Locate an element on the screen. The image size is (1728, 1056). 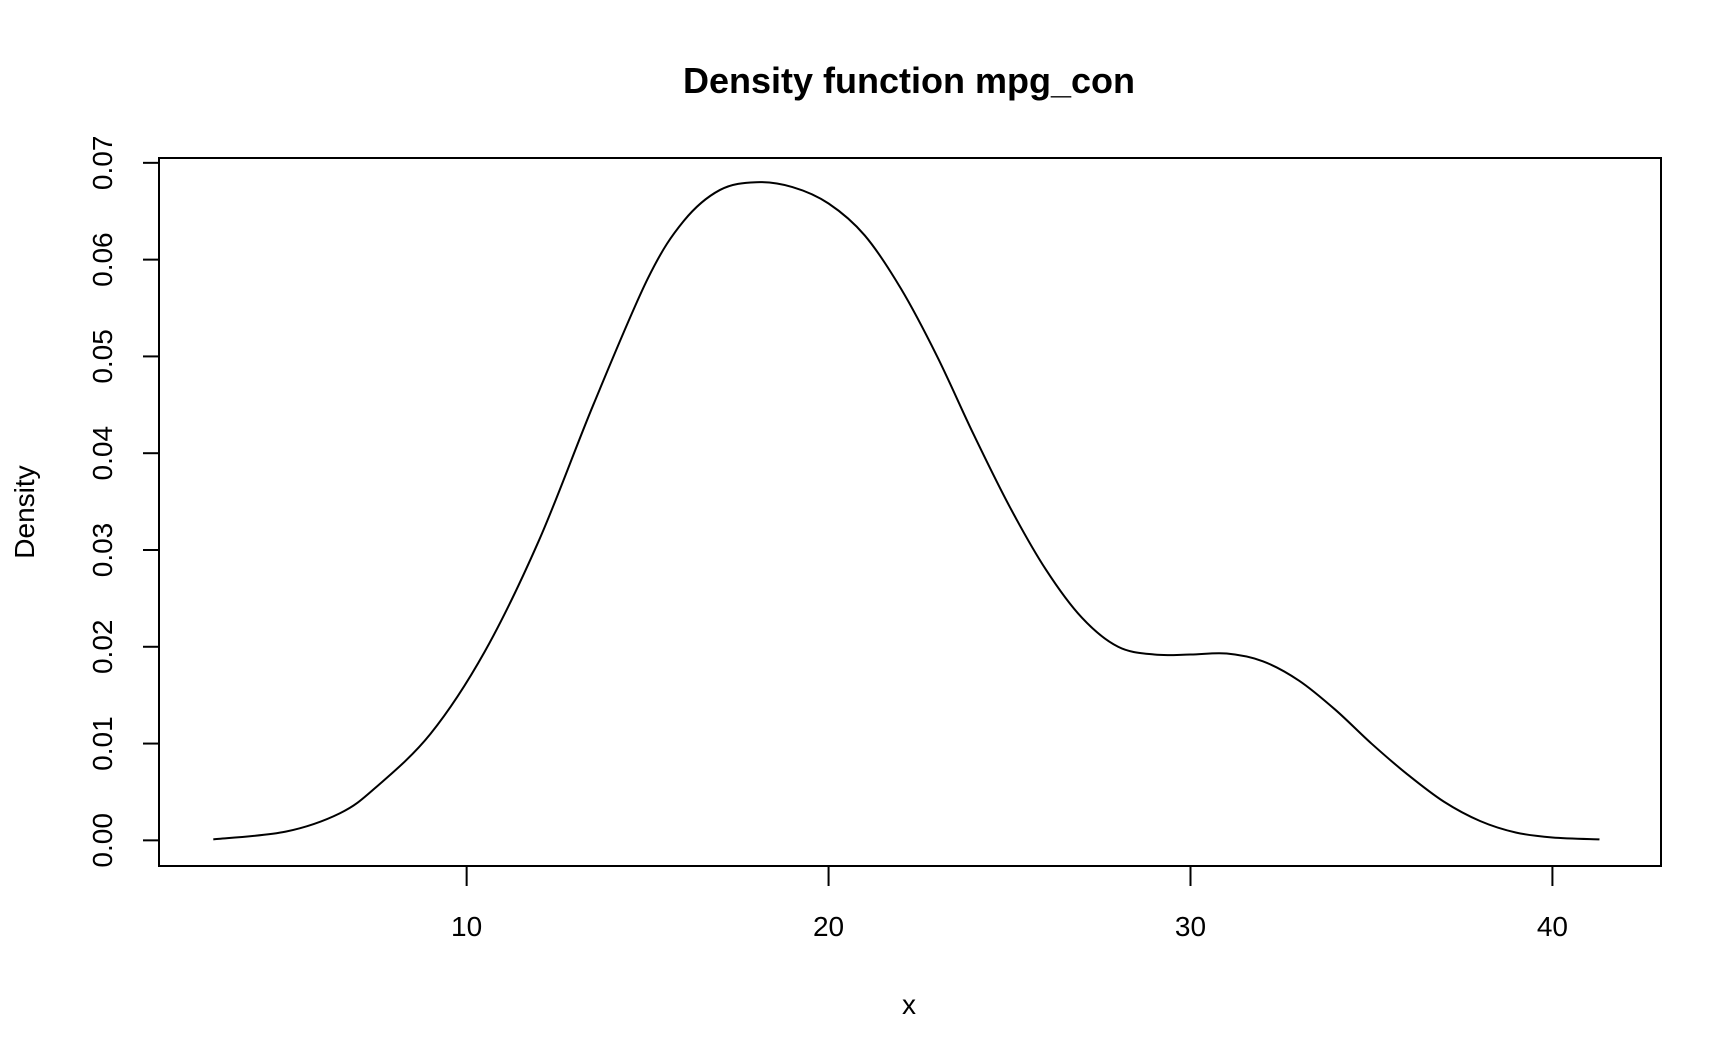
x-tick-label: 20 is located at coordinates (828, 926).